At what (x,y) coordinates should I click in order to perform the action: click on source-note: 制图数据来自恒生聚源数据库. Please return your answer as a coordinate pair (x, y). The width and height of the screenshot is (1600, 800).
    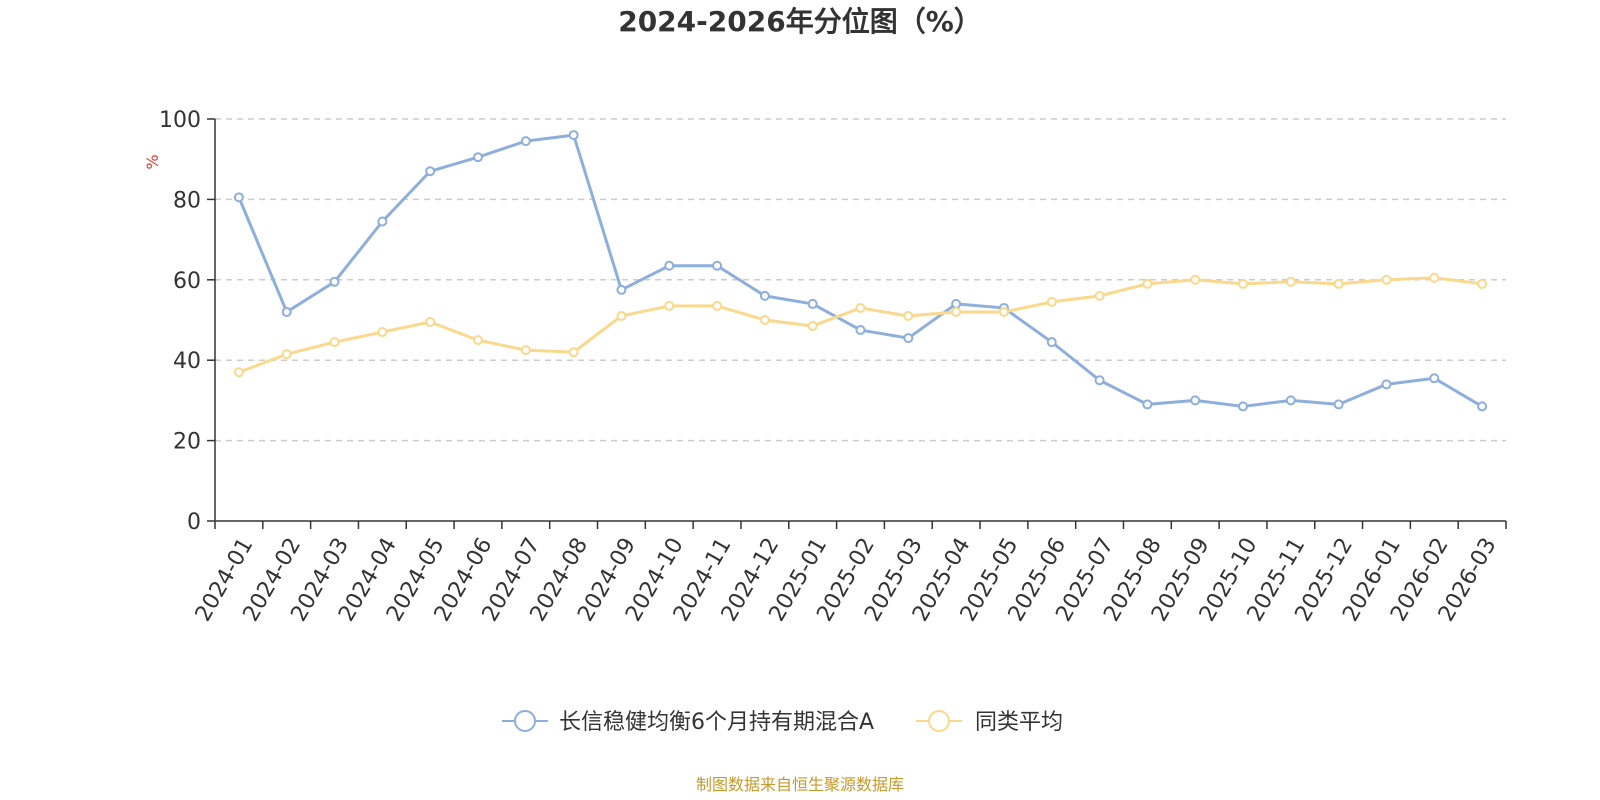
    Looking at the image, I should click on (800, 784).